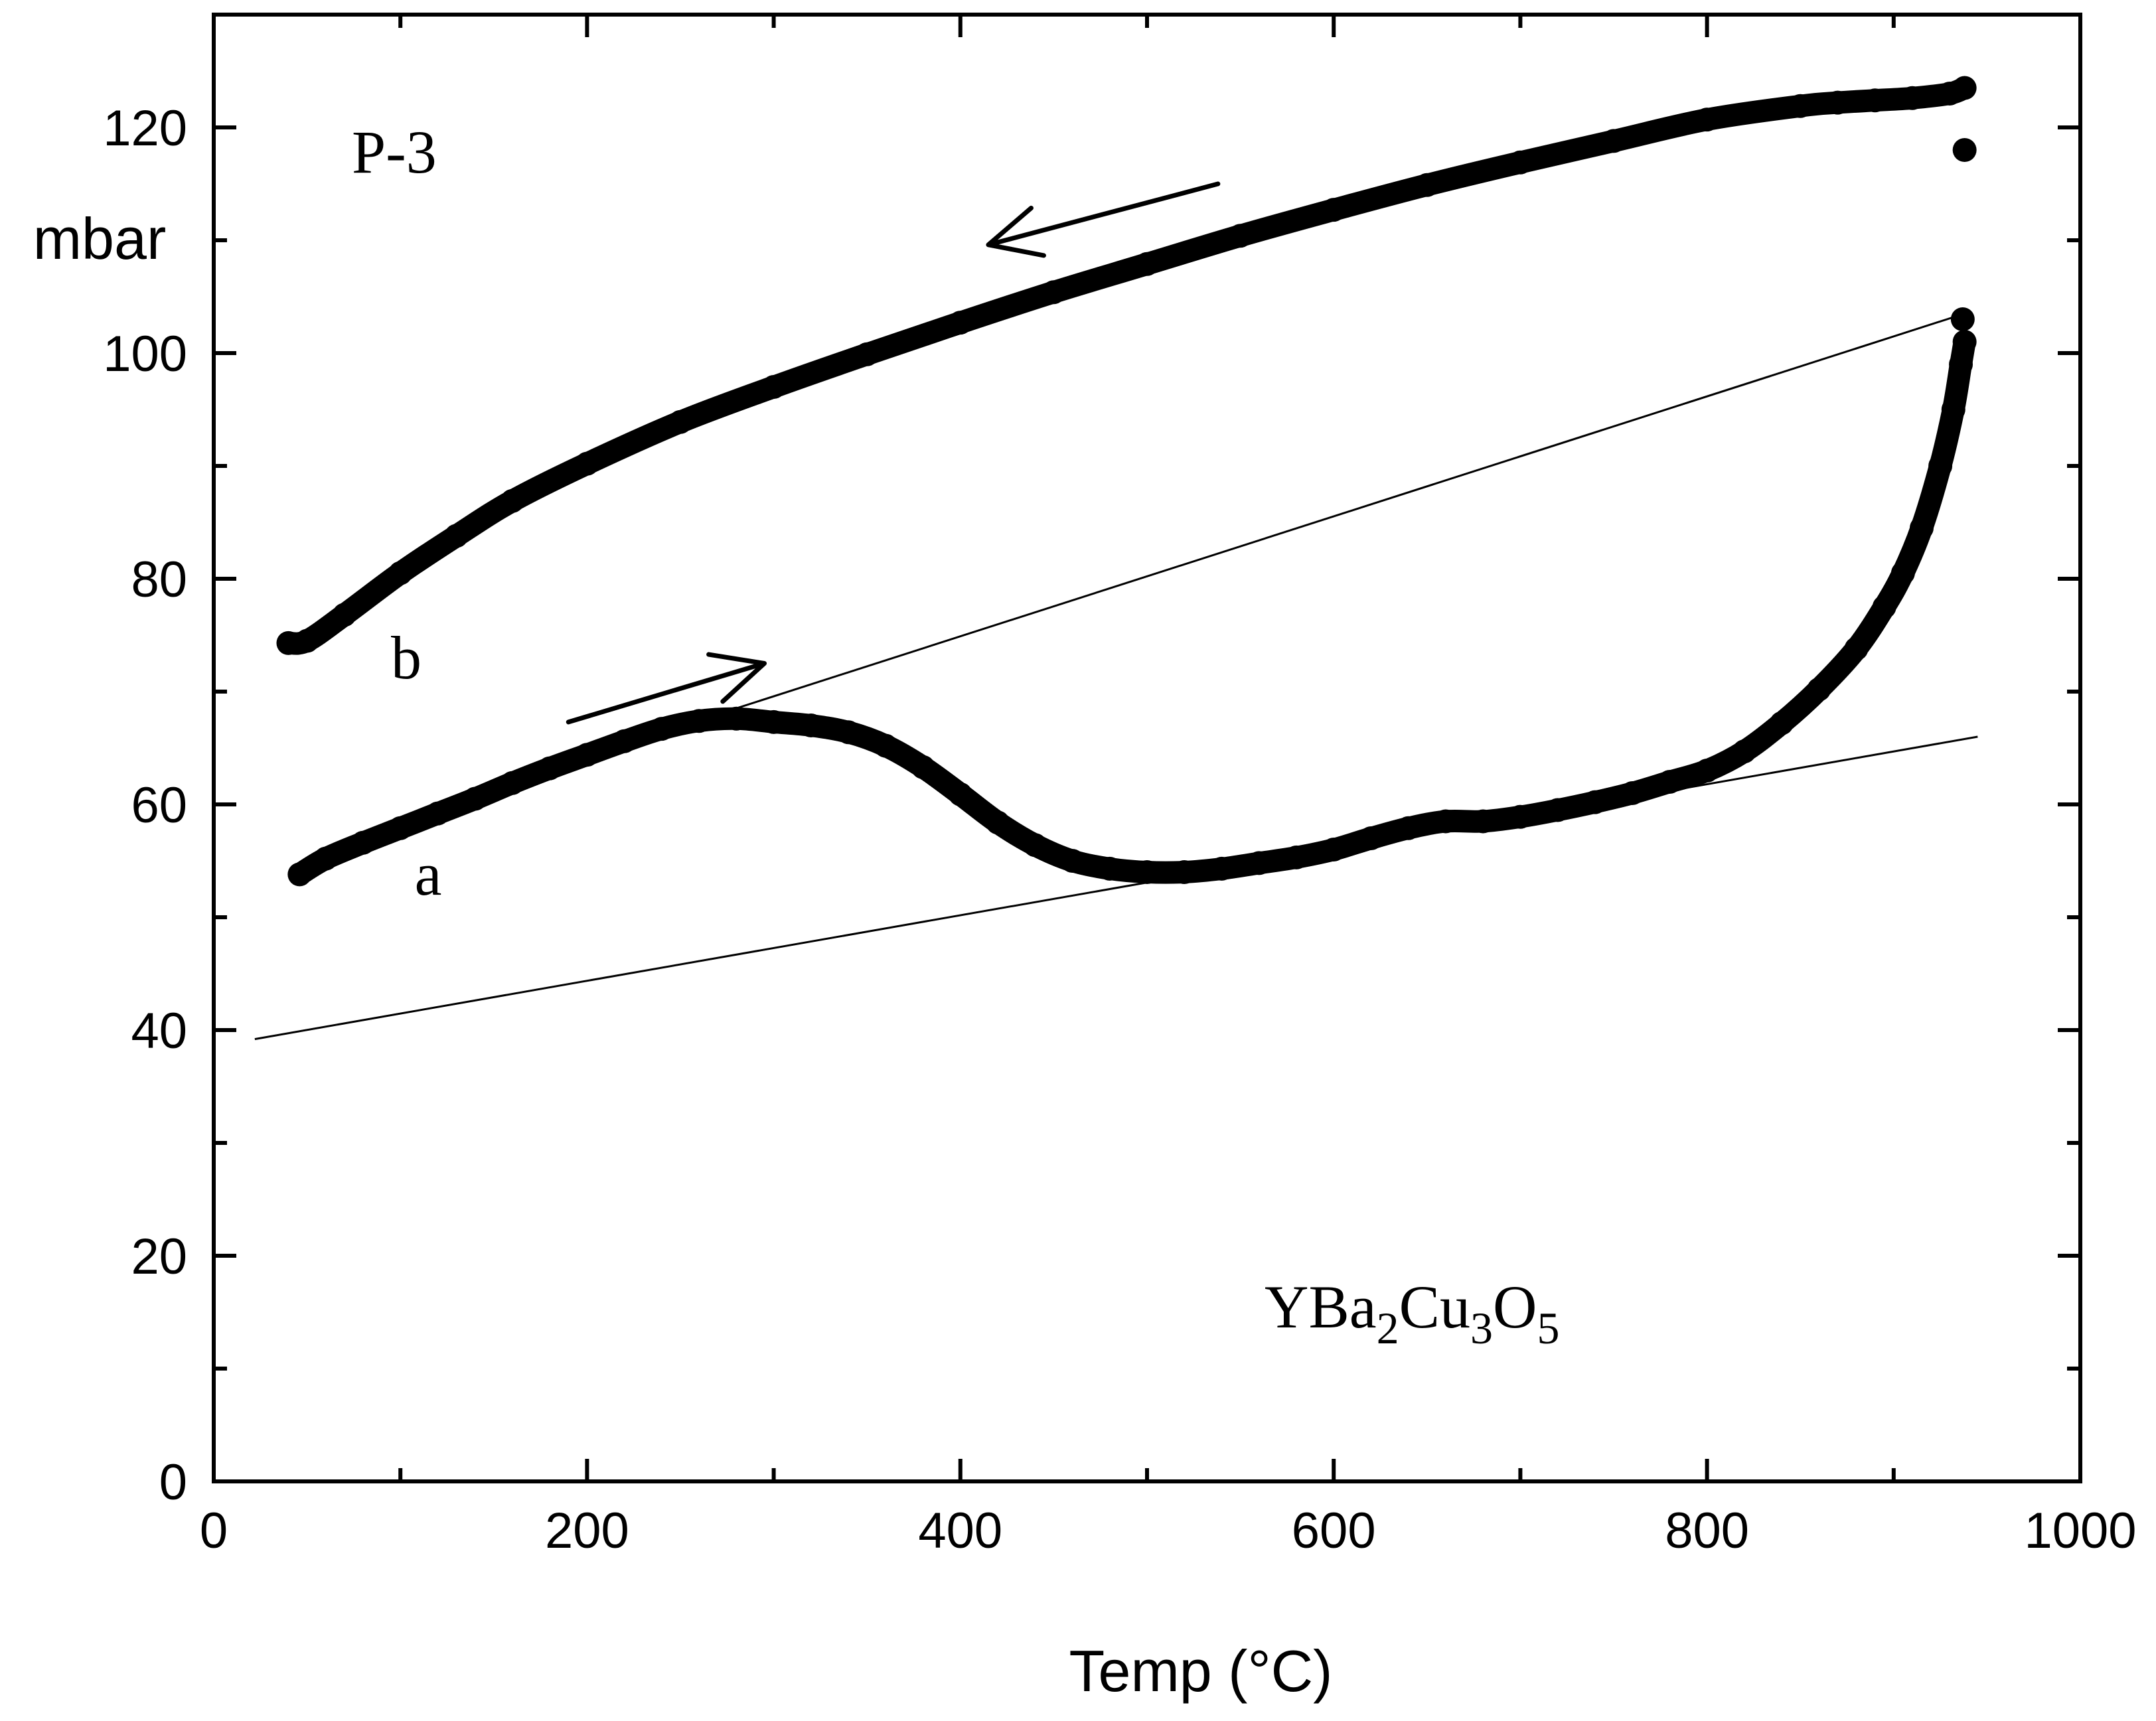  Describe the element at coordinates (159, 1257) in the screenshot. I see `y-tick-label: 20` at that location.